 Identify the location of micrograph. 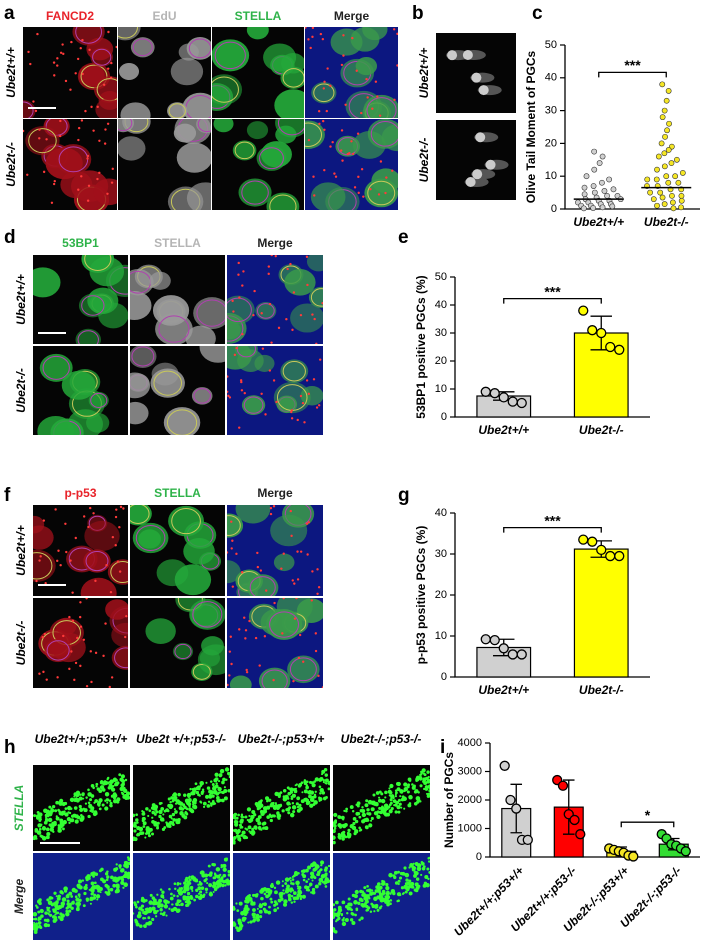
(351, 72).